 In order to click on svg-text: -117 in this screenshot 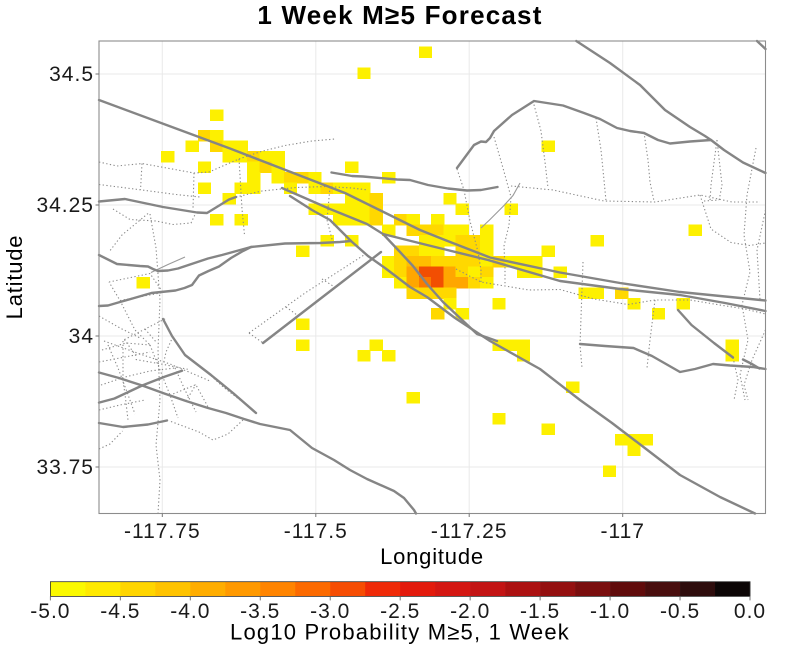, I will do `click(622, 531)`.